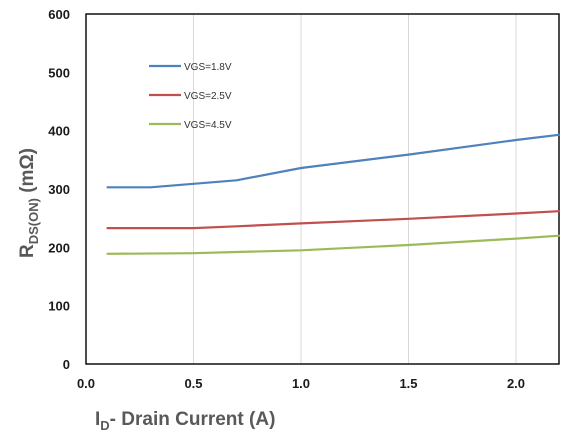  I want to click on y-axis-title: RDS(ON) (mΩ), so click(29, 203).